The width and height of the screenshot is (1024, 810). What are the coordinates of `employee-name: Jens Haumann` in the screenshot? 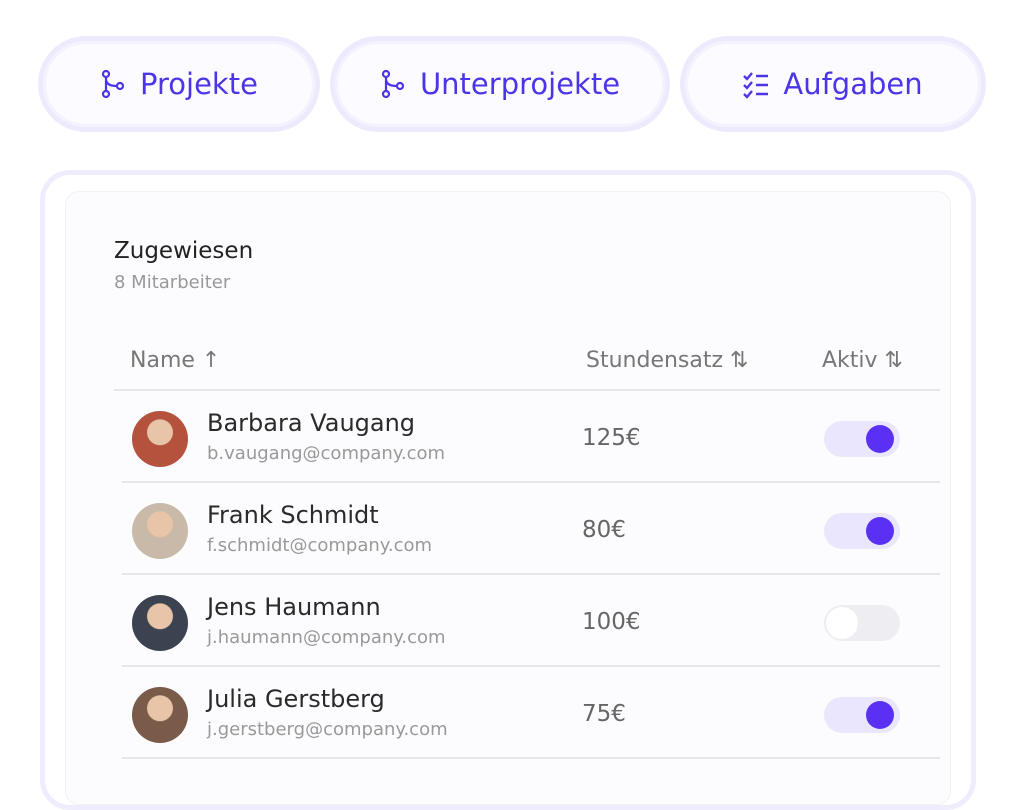 It's located at (294, 607).